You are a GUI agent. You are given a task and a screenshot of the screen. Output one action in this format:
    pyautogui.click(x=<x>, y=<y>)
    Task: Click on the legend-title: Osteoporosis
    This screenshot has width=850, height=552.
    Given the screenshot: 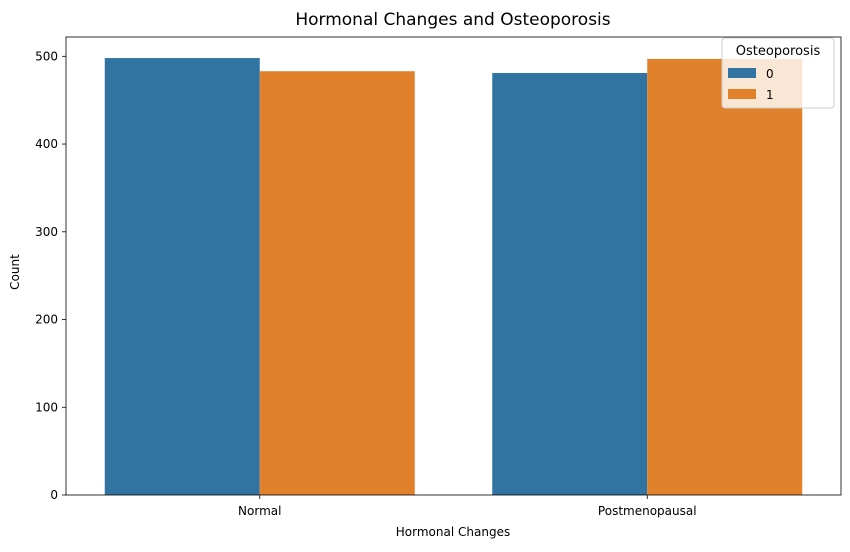 What is the action you would take?
    pyautogui.click(x=778, y=51)
    